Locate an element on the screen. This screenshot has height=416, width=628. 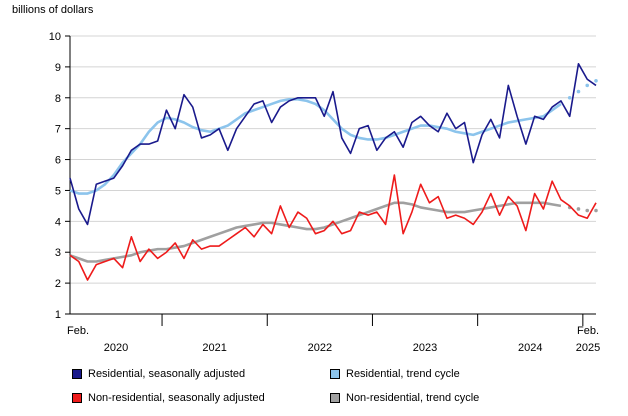
x-year-label-2020: 2020 is located at coordinates (116, 348).